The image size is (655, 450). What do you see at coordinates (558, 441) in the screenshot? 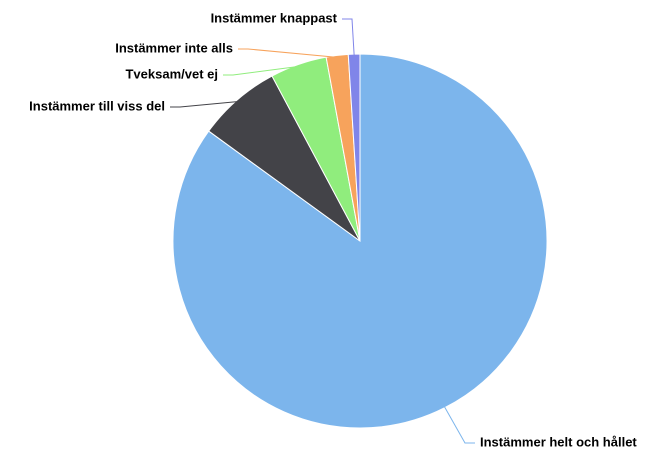
I see `data-label: Instämmer helt och hållet` at bounding box center [558, 441].